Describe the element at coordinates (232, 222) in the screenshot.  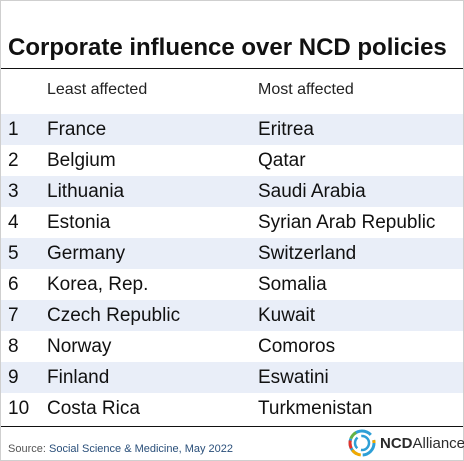
I see `table-row: 4 Estonia Syrian Arab Republic` at that location.